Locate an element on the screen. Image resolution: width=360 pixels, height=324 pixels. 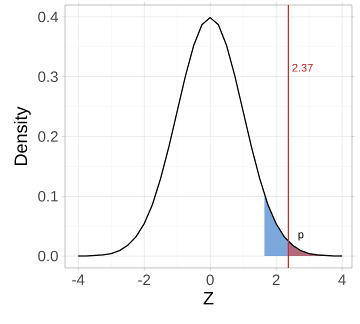
y-tick-label: 0.3 is located at coordinates (48, 76).